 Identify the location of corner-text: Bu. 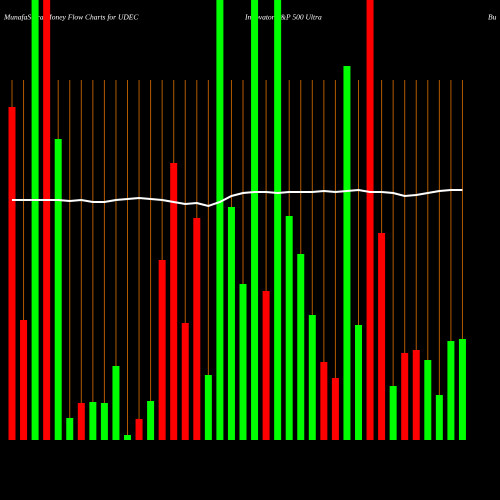
(492, 17).